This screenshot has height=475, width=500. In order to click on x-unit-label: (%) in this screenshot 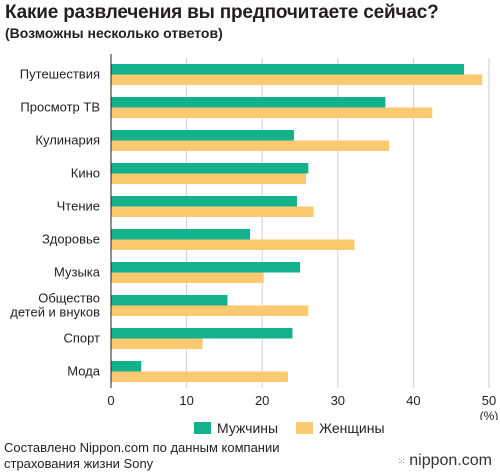, I will do `click(489, 414)`.